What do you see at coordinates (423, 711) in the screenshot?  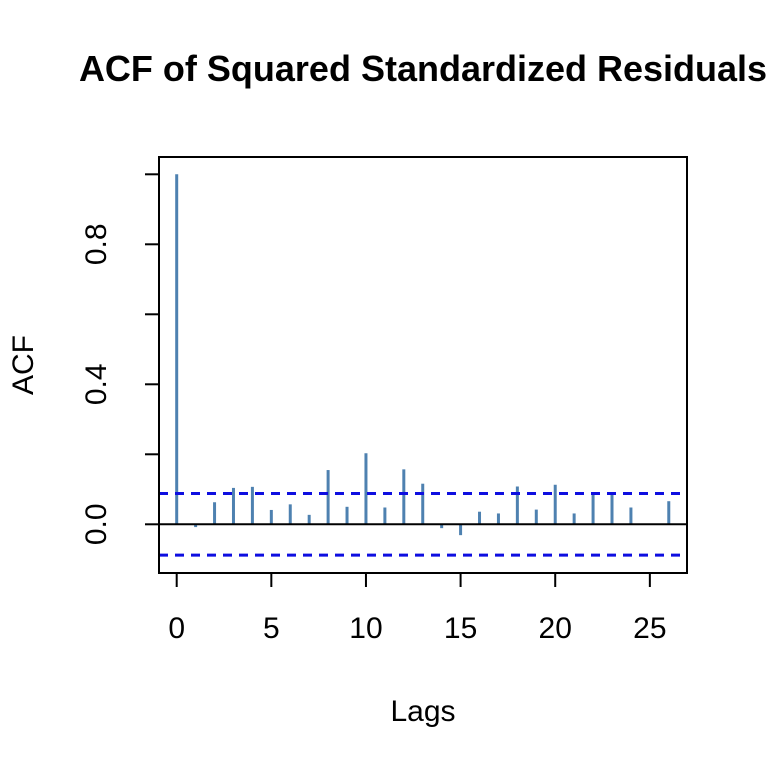 I see `x-axis-label: Lags` at bounding box center [423, 711].